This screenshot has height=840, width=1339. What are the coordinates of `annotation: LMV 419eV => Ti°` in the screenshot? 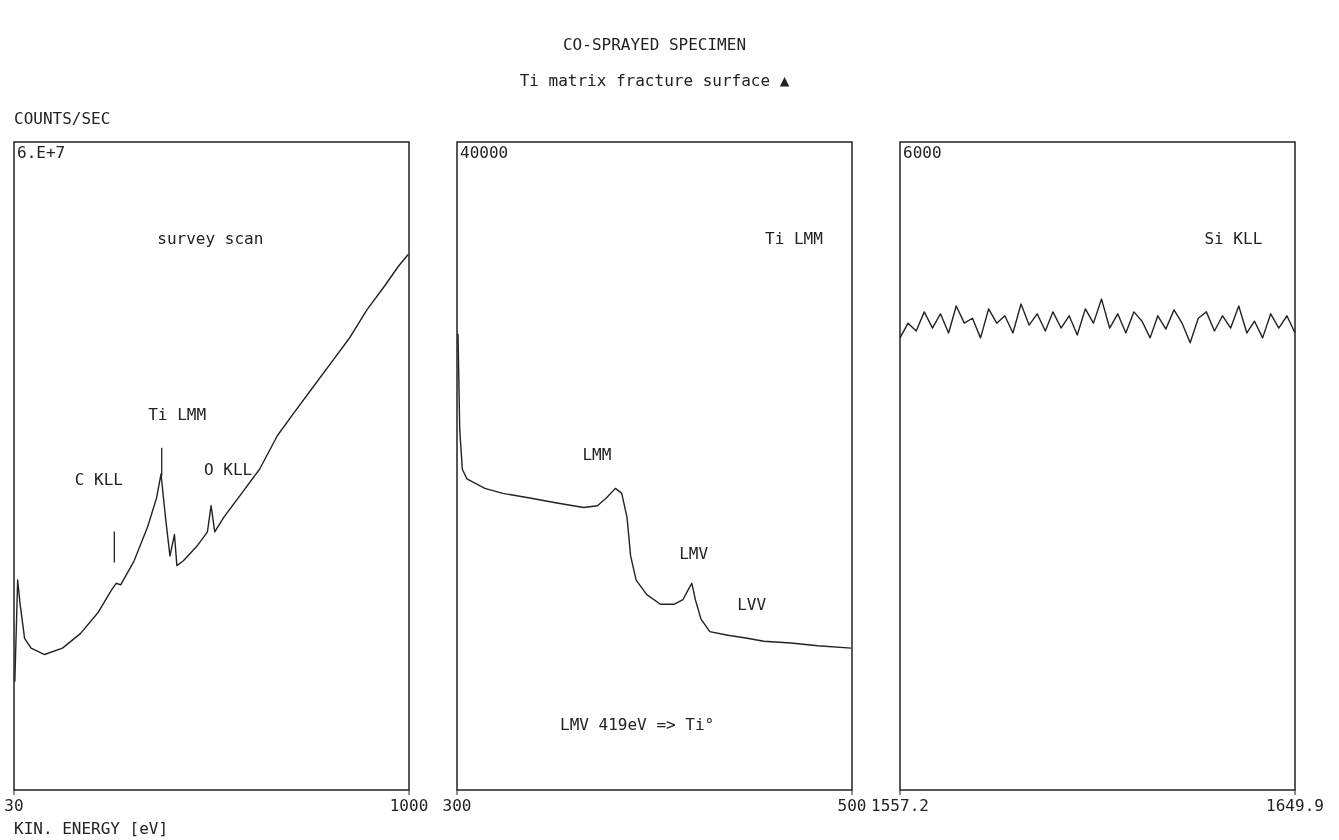 It's located at (637, 724).